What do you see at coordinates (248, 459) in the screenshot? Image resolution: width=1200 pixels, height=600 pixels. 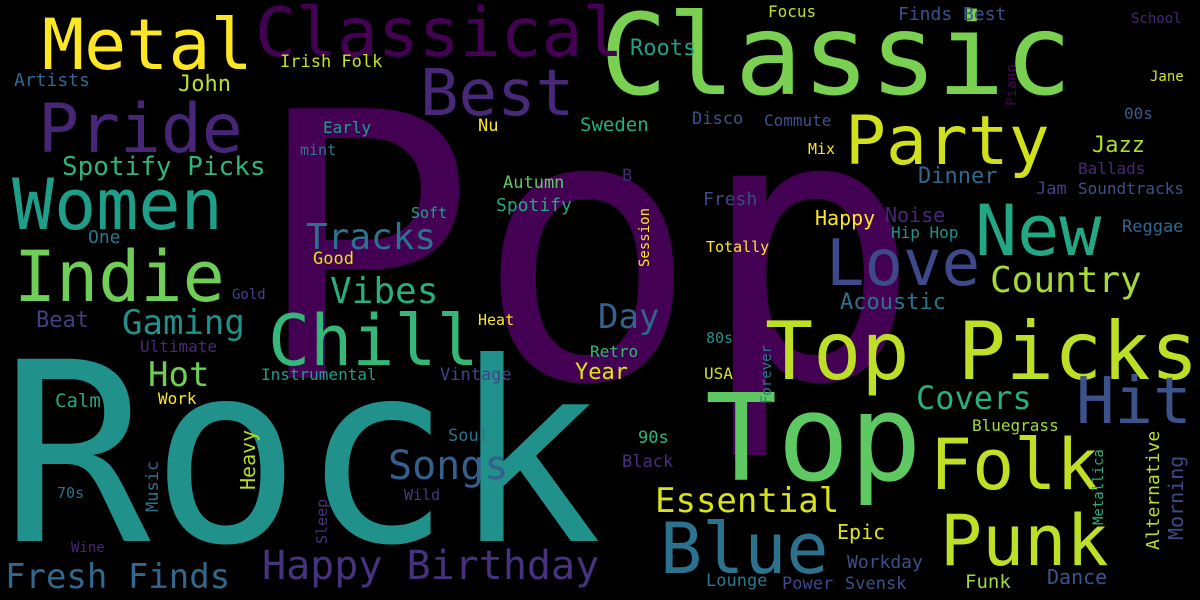 I see `word-heavy: Heavy` at bounding box center [248, 459].